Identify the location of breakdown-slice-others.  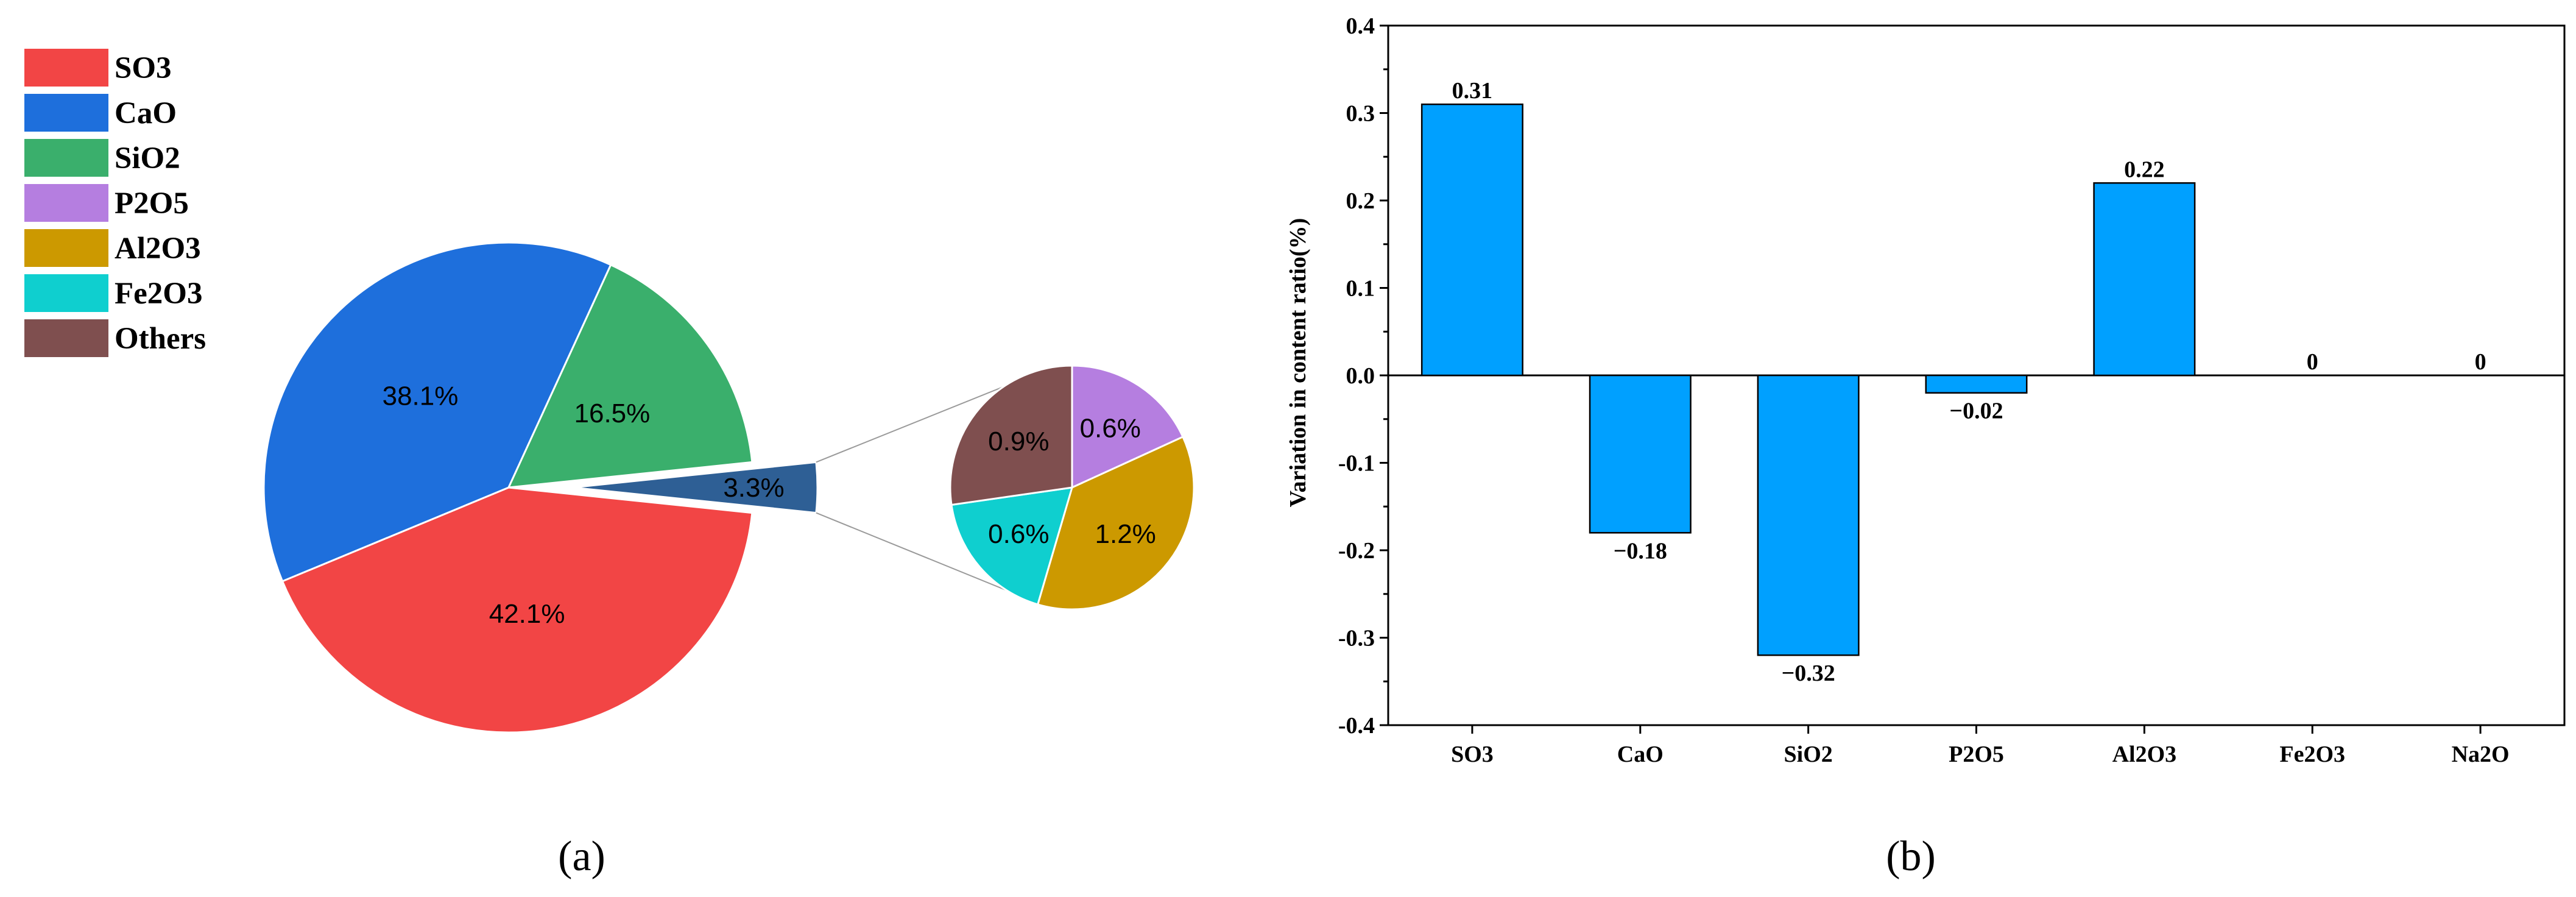
(1011, 435).